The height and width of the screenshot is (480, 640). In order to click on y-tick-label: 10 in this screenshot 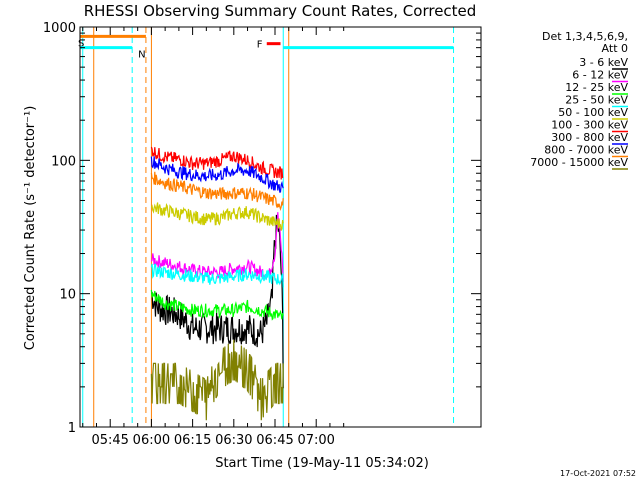, I will do `click(67, 295)`.